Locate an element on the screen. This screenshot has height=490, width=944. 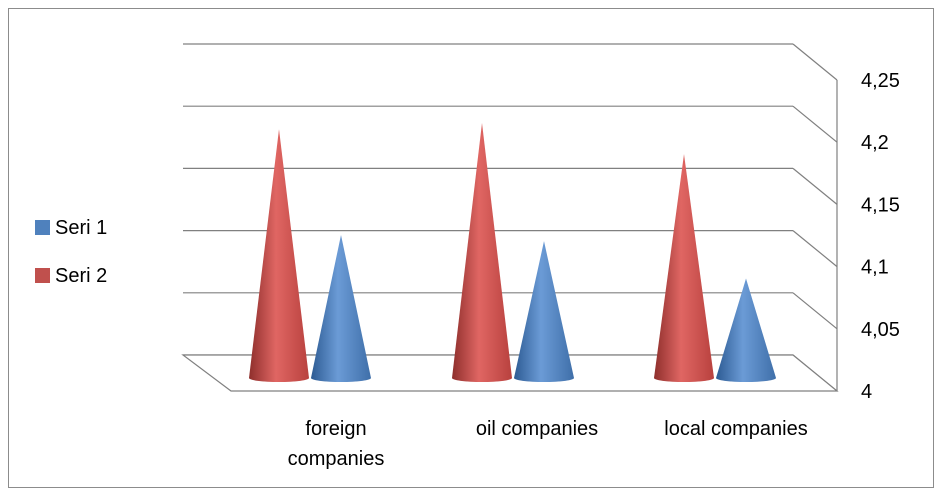
category-label: oil companies is located at coordinates (537, 429).